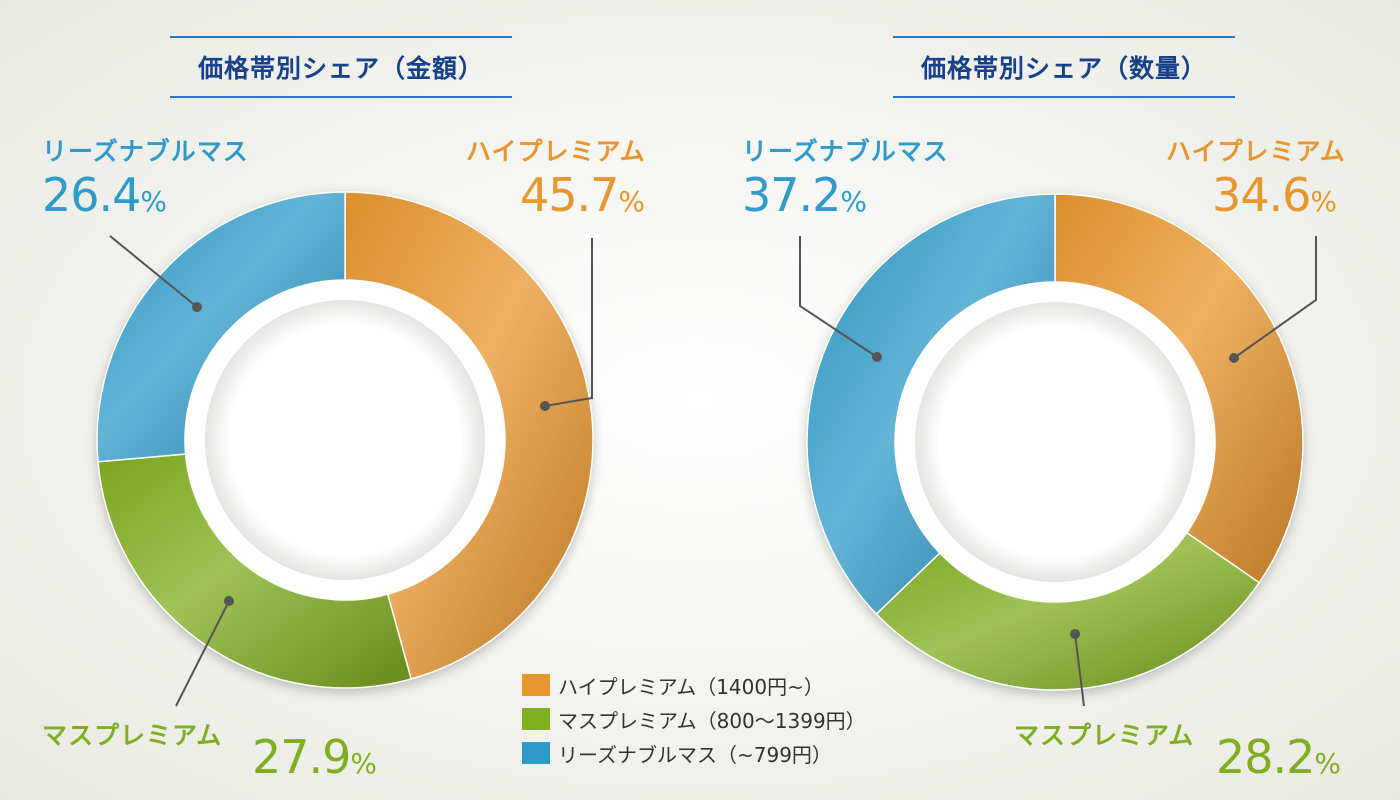  What do you see at coordinates (1256, 151) in the screenshot?
I see `category-label-high-quantity: ハイプレミアム` at bounding box center [1256, 151].